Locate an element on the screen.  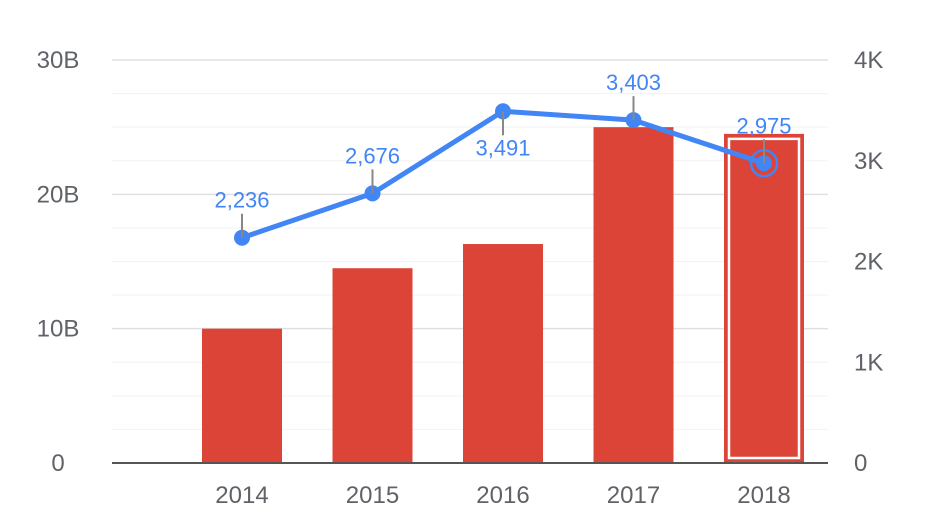
category-label: 2018 is located at coordinates (763, 495).